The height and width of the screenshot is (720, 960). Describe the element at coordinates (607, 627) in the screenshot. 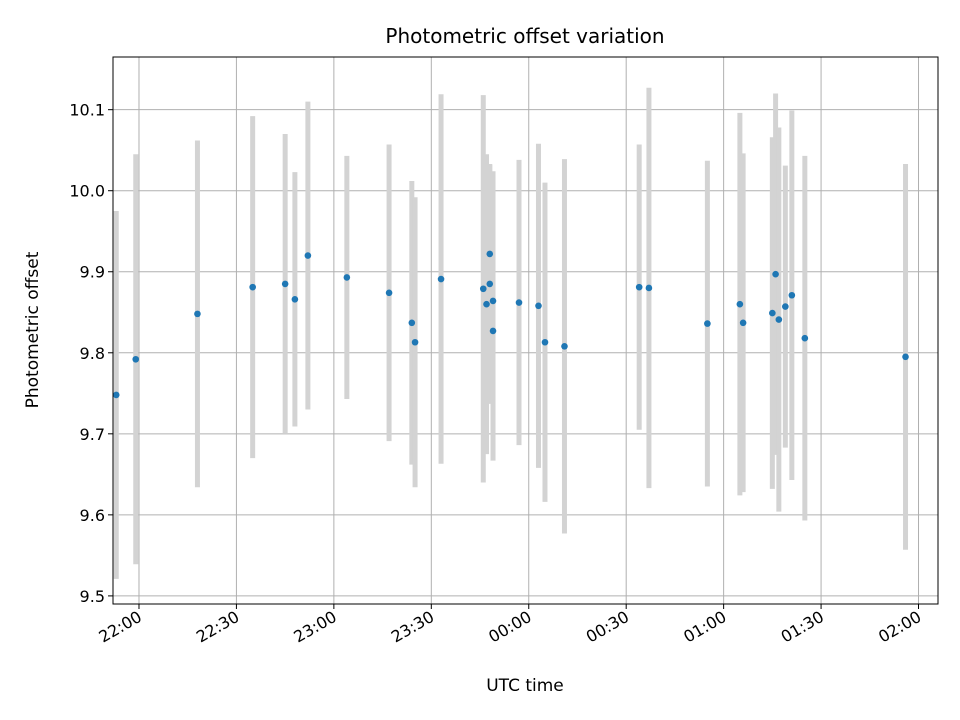

I see `x-tick-label: 00:30` at that location.